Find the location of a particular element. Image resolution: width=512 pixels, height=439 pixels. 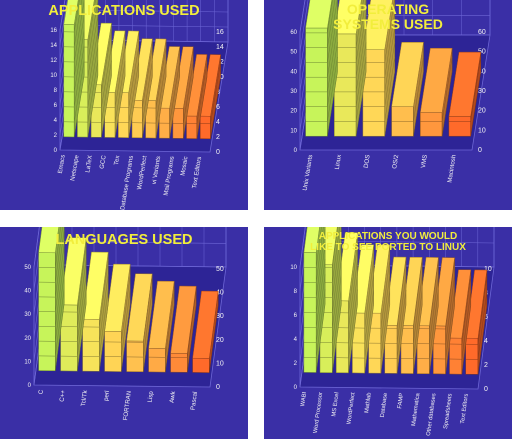

chart-title: APPLICATIONS USED is located at coordinates (124, 11).